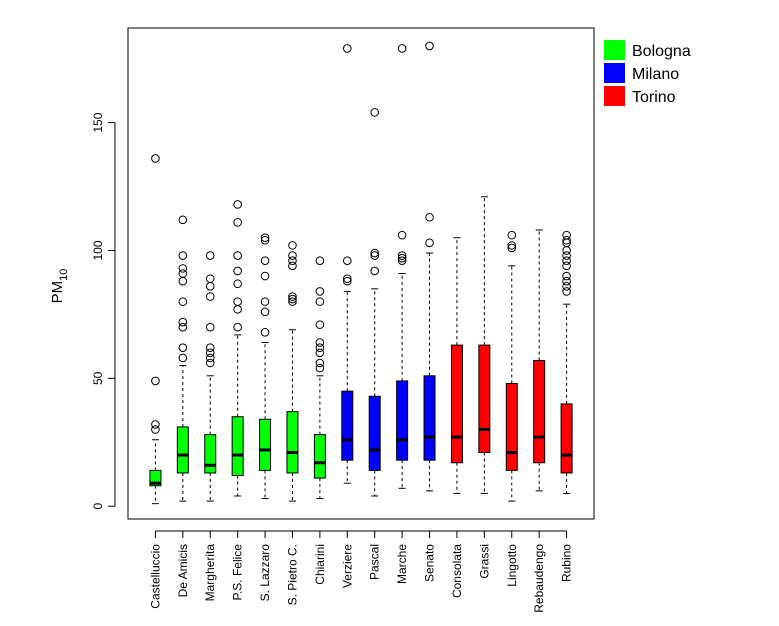  What do you see at coordinates (103, 311) in the screenshot?
I see `y-axis: 0 50 100 150` at bounding box center [103, 311].